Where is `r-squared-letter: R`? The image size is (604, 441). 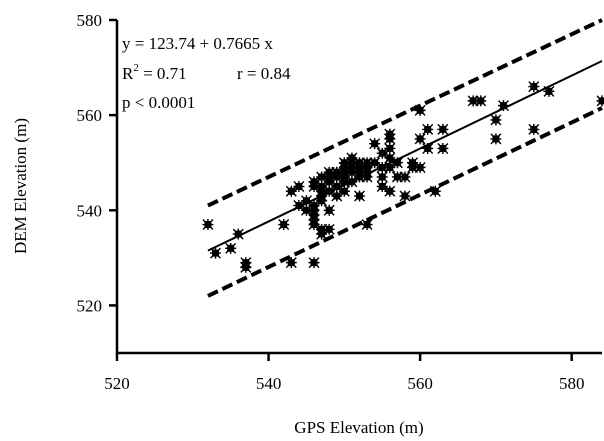
r-squared-letter: R is located at coordinates (128, 73).